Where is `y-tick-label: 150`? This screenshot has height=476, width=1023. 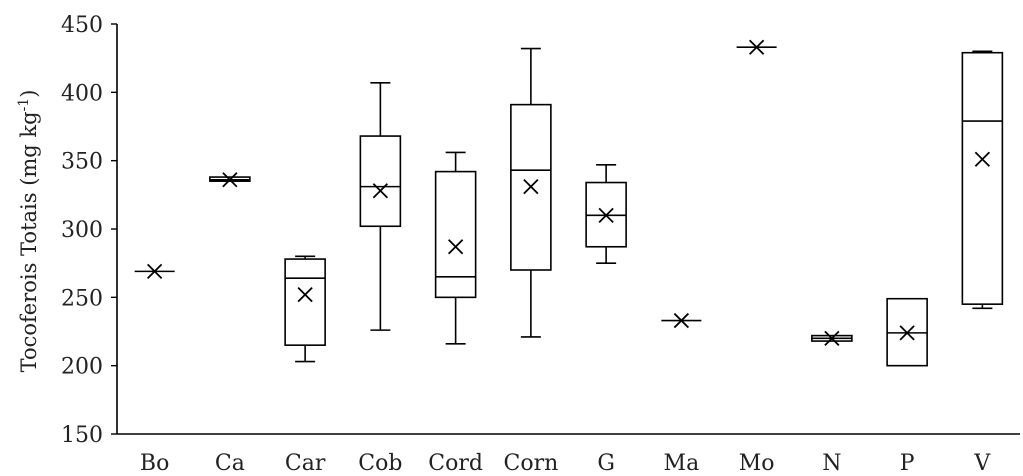
y-tick-label: 150 is located at coordinates (82, 435).